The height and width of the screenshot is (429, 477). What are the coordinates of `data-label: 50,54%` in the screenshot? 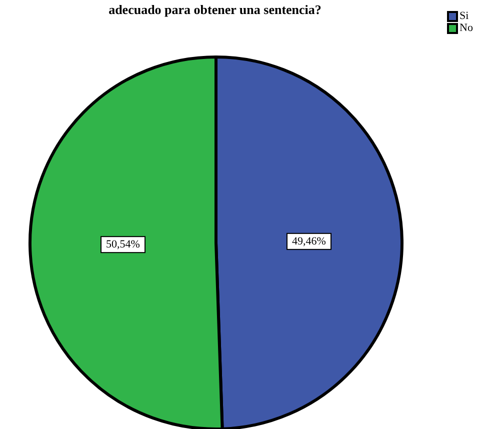 It's located at (123, 244).